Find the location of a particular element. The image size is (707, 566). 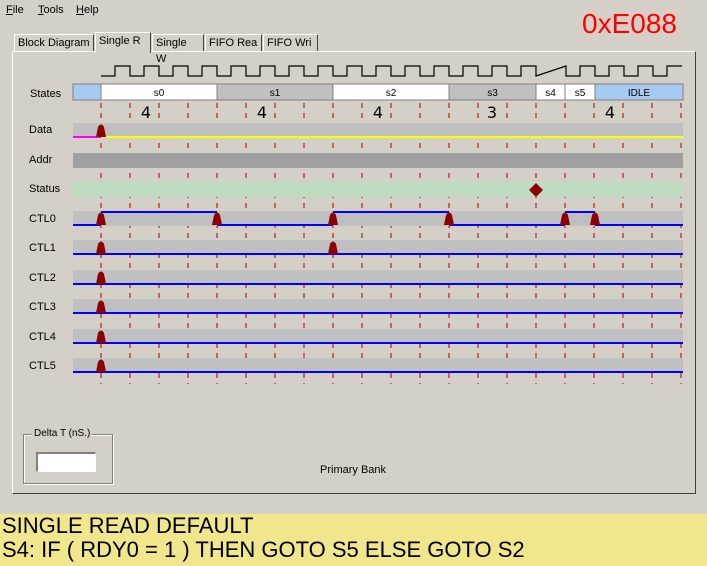

primary-bank-label: Primary Bank is located at coordinates (353, 470).